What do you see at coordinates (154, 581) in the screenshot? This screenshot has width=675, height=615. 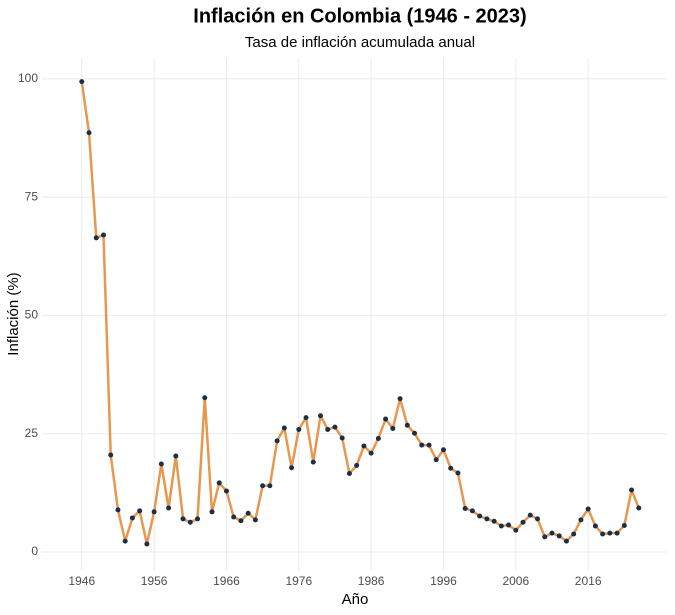 I see `x-tick-label: 1956` at bounding box center [154, 581].